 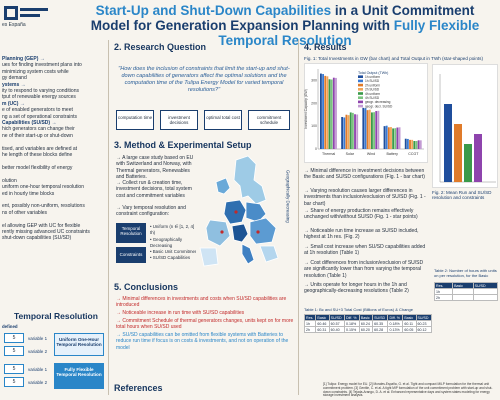 What do you see at coordinates (424, 329) in the screenshot?
I see `table-cell: 60.12` at bounding box center [424, 329].